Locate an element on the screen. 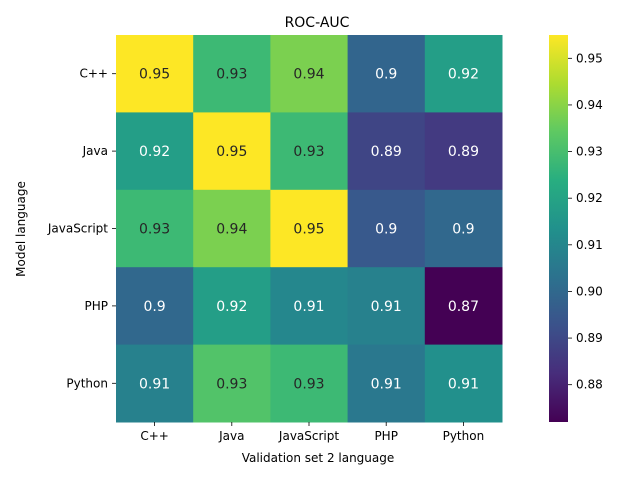 This screenshot has width=640, height=480. colorbar-tick-label: 0.92 is located at coordinates (589, 198).